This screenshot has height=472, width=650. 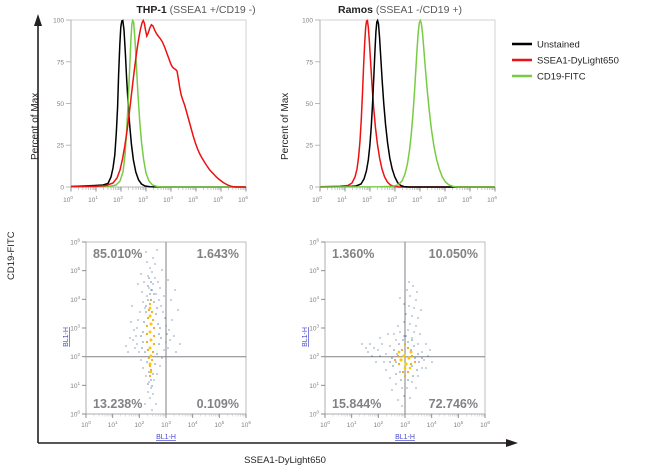 I want to click on thp1-hist-xtick-5: 5, so click(x=196, y=197).